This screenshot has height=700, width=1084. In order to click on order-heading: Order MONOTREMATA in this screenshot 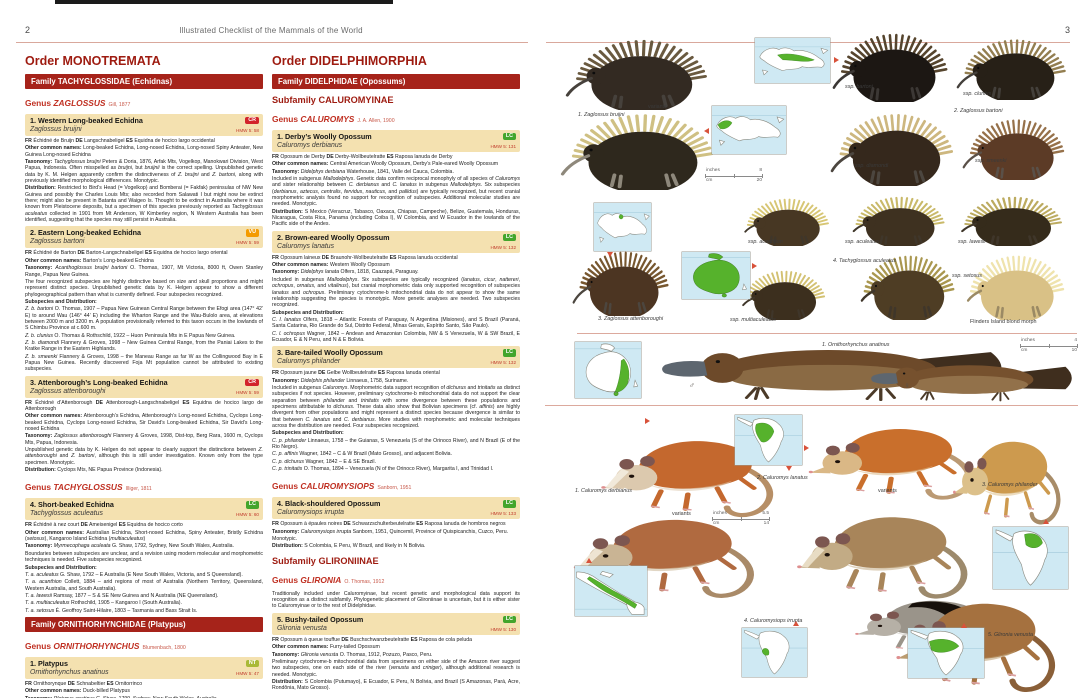, I will do `click(93, 61)`.